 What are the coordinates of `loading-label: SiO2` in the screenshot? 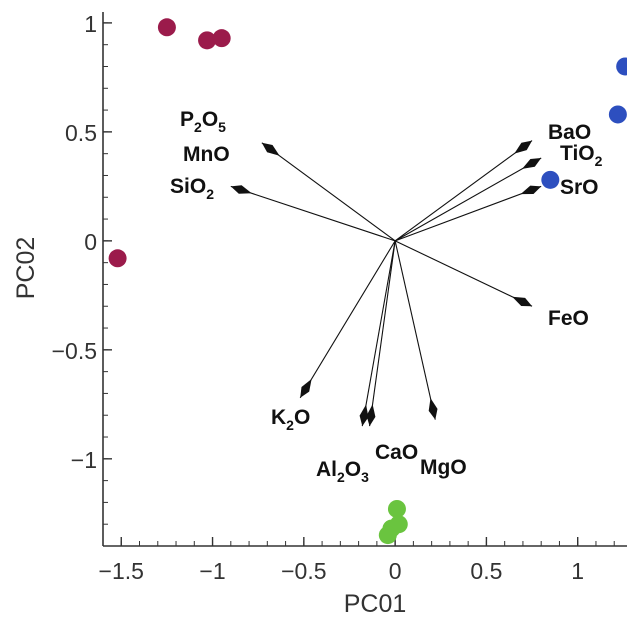 It's located at (192, 188).